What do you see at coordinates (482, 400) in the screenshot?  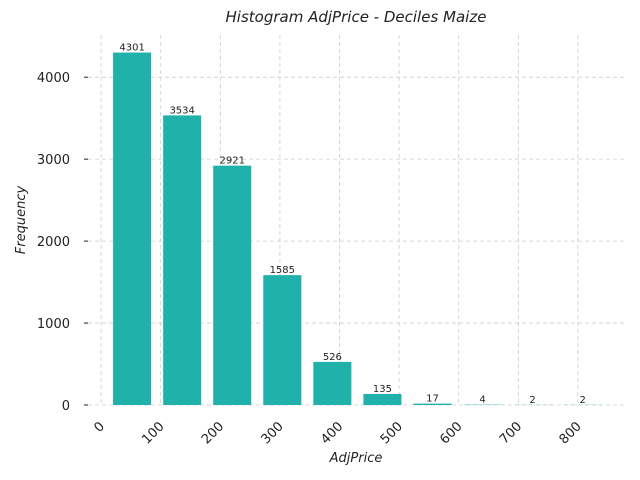 I see `data-label: 4` at bounding box center [482, 400].